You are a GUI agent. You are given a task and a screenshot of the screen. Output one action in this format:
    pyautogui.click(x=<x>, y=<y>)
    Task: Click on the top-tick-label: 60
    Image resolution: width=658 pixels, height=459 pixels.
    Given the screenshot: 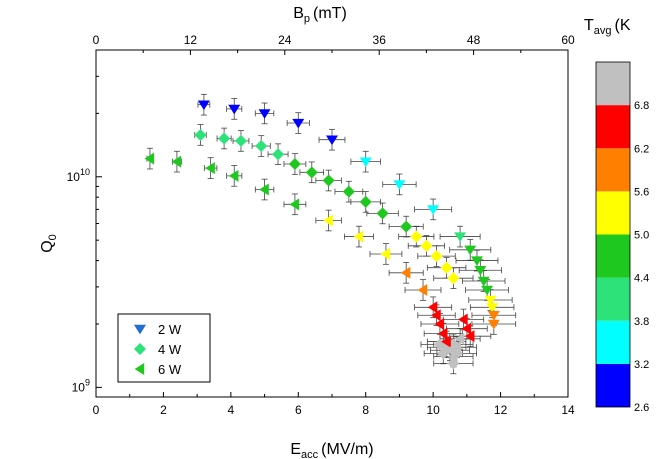 What is the action you would take?
    pyautogui.click(x=568, y=40)
    